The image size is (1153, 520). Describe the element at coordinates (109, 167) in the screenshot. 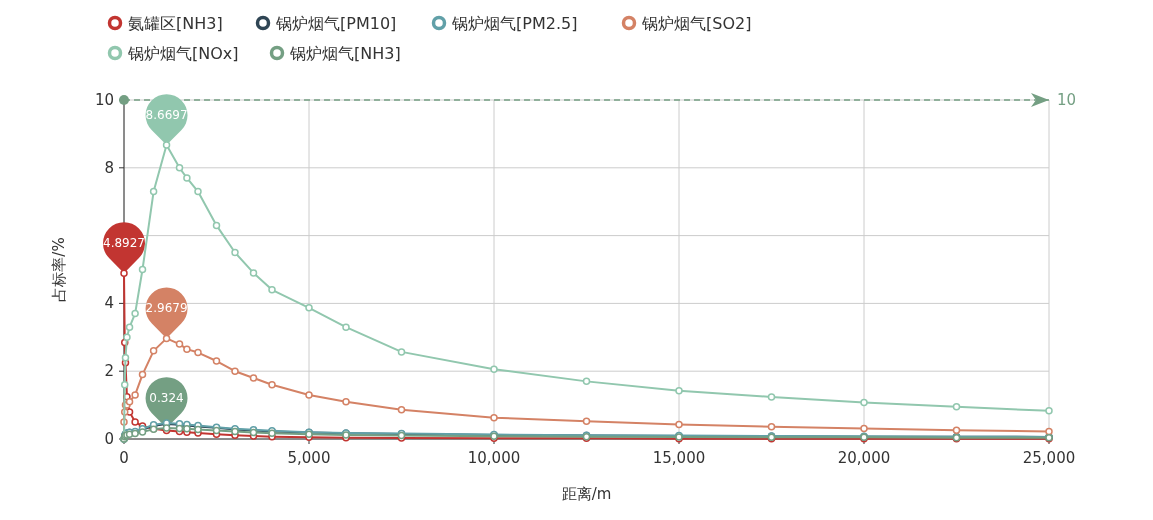

I see `y-tick-label: 8` at that location.